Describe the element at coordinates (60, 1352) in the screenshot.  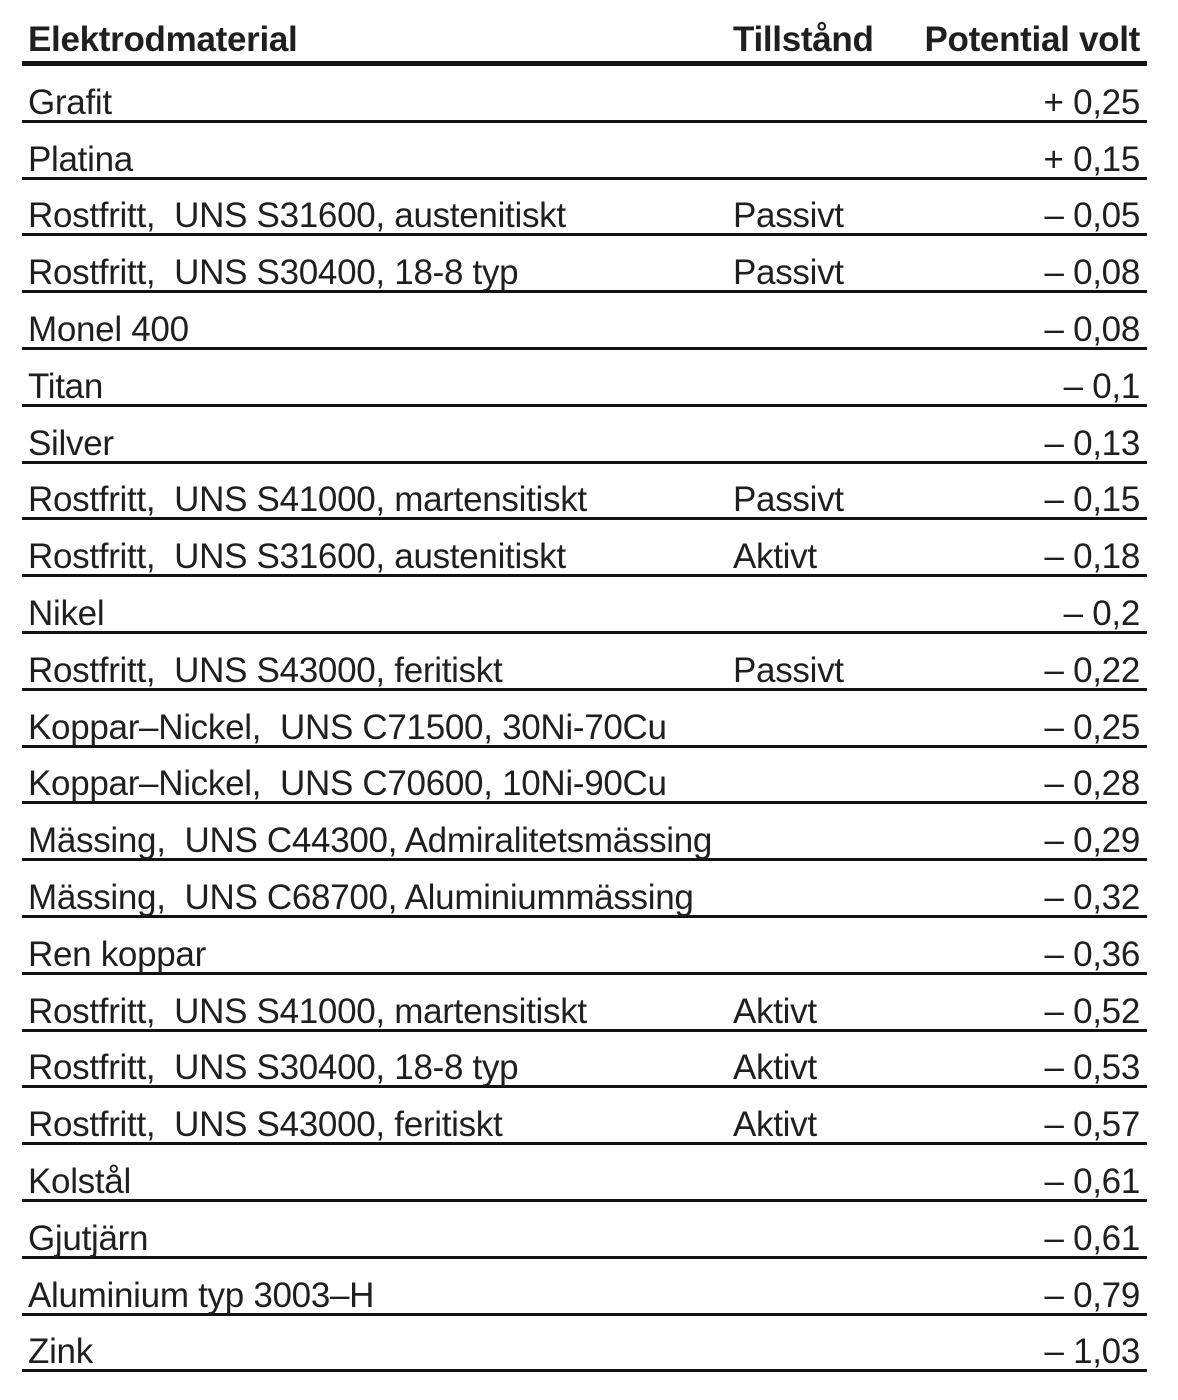
I see `material-cell: Zink` at that location.